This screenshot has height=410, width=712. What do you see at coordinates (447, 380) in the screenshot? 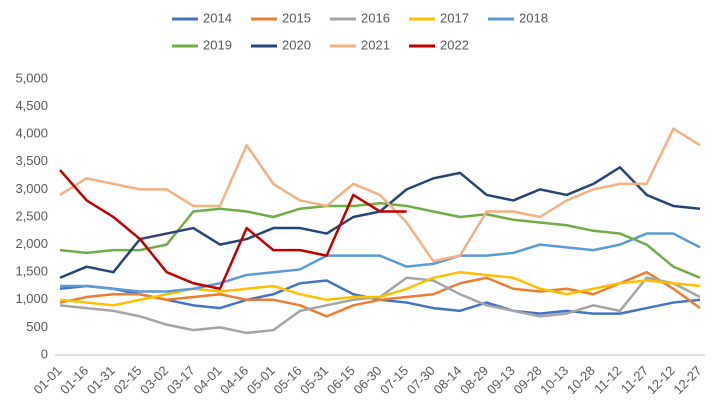
I see `x-tick-label: 08-14` at bounding box center [447, 380].